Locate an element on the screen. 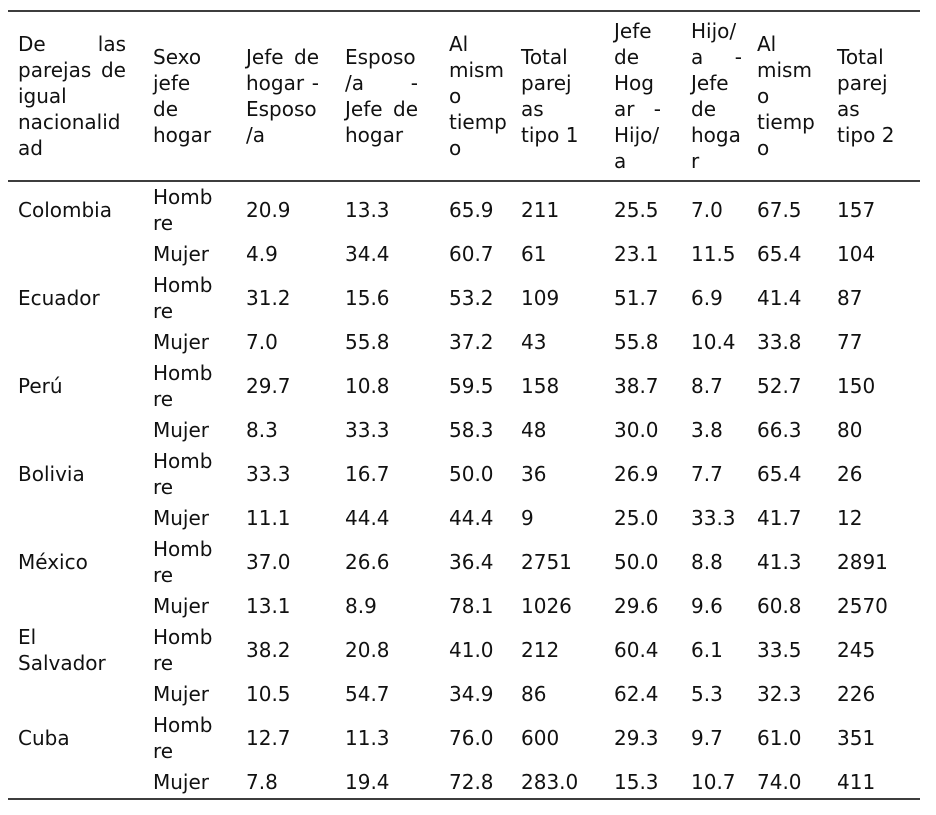 Image resolution: width=936 pixels, height=815 pixels. column-header-6: Total parejas tipo 1 is located at coordinates (550, 96).